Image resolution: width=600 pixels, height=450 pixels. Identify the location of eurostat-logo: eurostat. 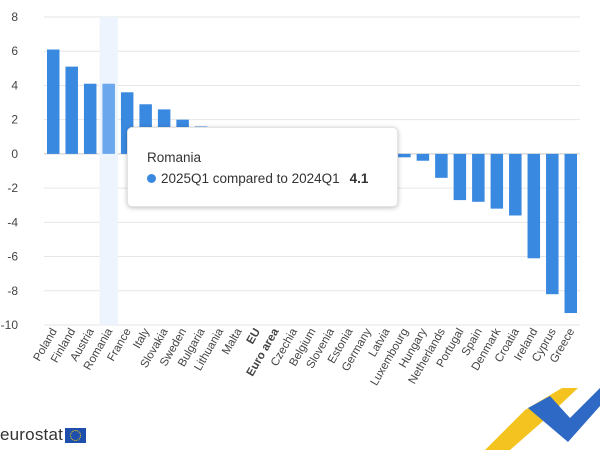
(43, 435).